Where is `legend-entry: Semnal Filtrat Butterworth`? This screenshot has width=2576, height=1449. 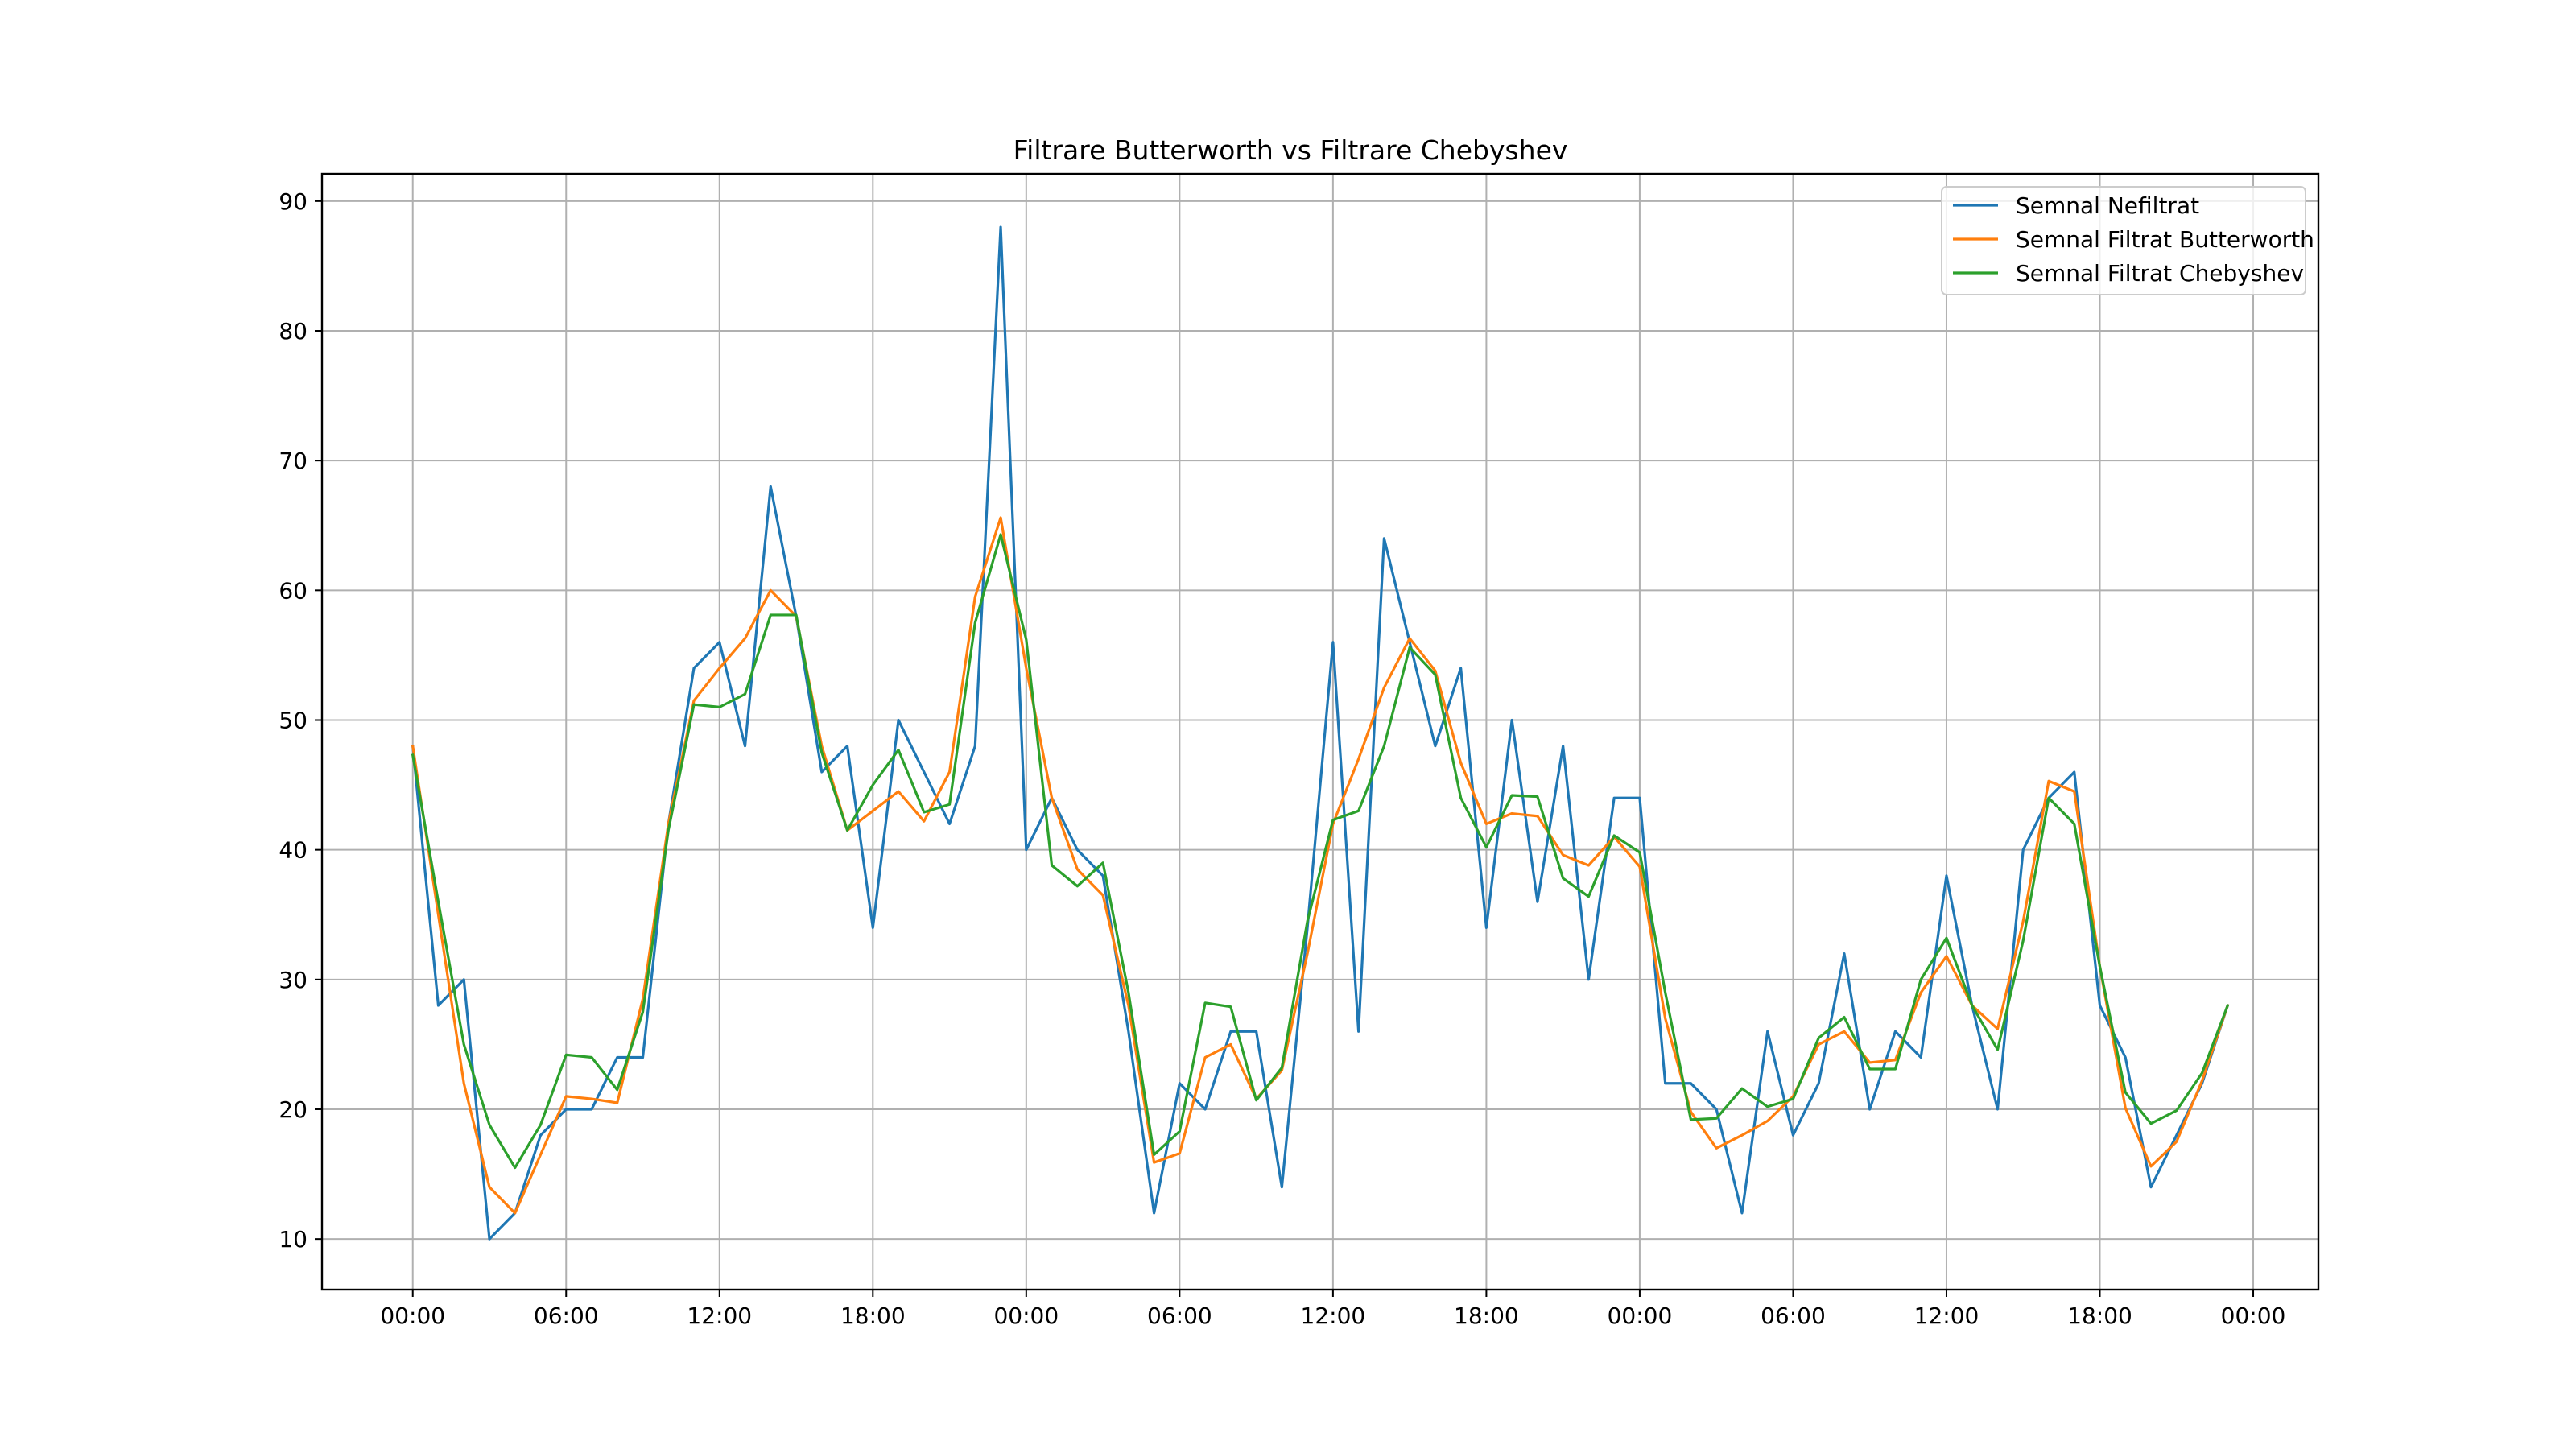
legend-entry: Semnal Filtrat Butterworth is located at coordinates (2165, 239).